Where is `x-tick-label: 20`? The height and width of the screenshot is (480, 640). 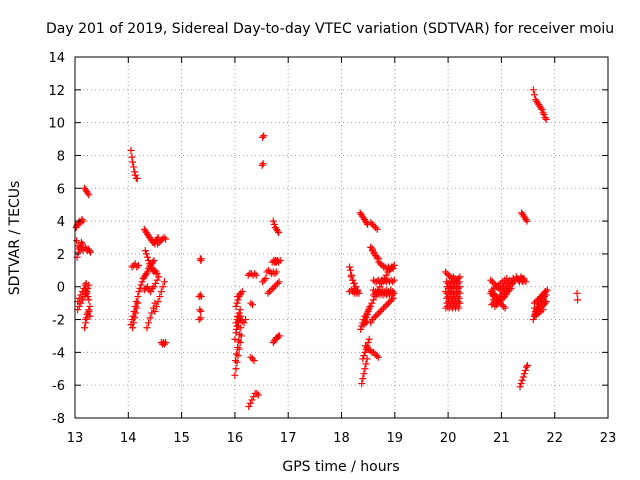
x-tick-label: 20 is located at coordinates (448, 438).